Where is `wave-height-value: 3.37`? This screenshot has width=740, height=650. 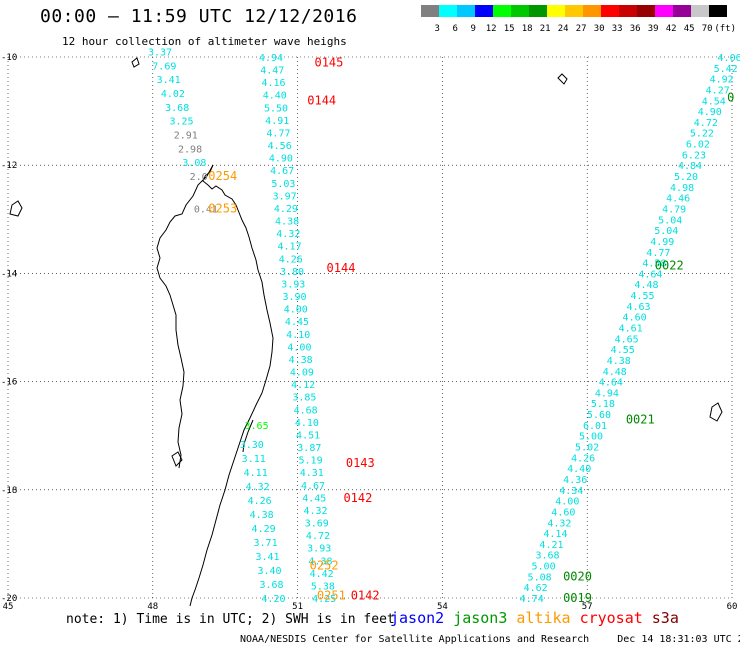
wave-height-value: 3.37 is located at coordinates (160, 53).